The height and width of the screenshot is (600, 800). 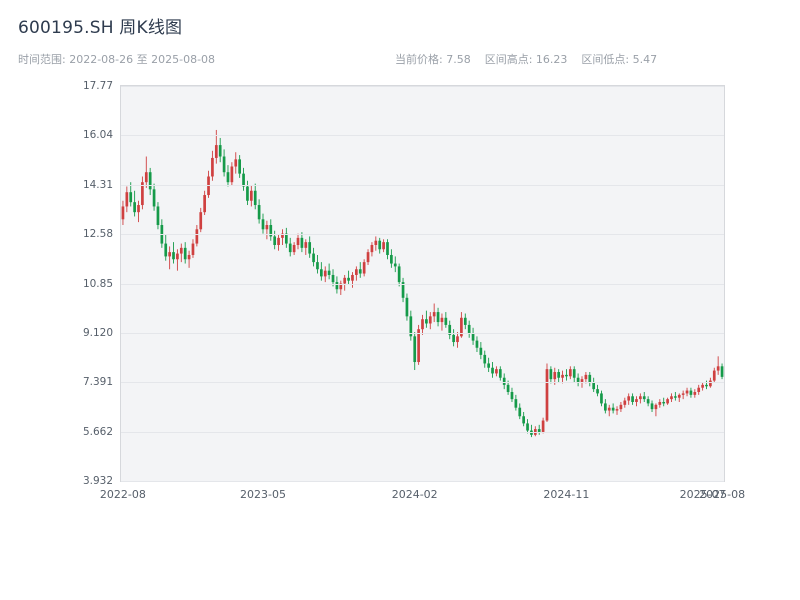 I want to click on range-low-label: 区间低点: 5.47, so click(x=619, y=59).